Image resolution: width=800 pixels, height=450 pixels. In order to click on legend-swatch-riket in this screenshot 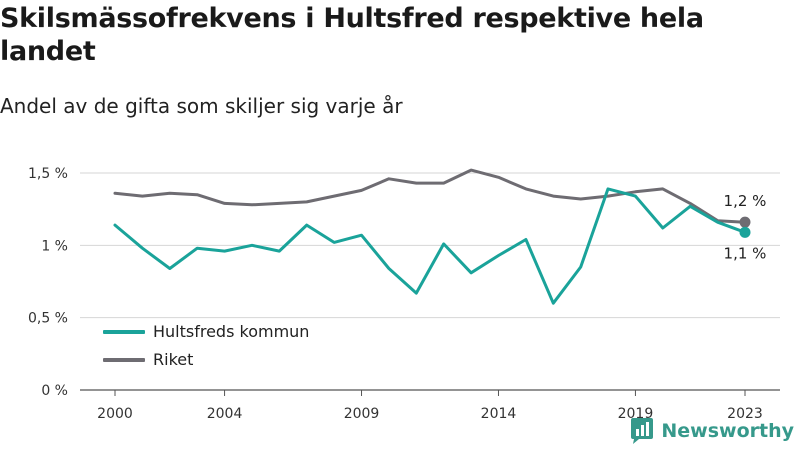, I will do `click(124, 360)`.